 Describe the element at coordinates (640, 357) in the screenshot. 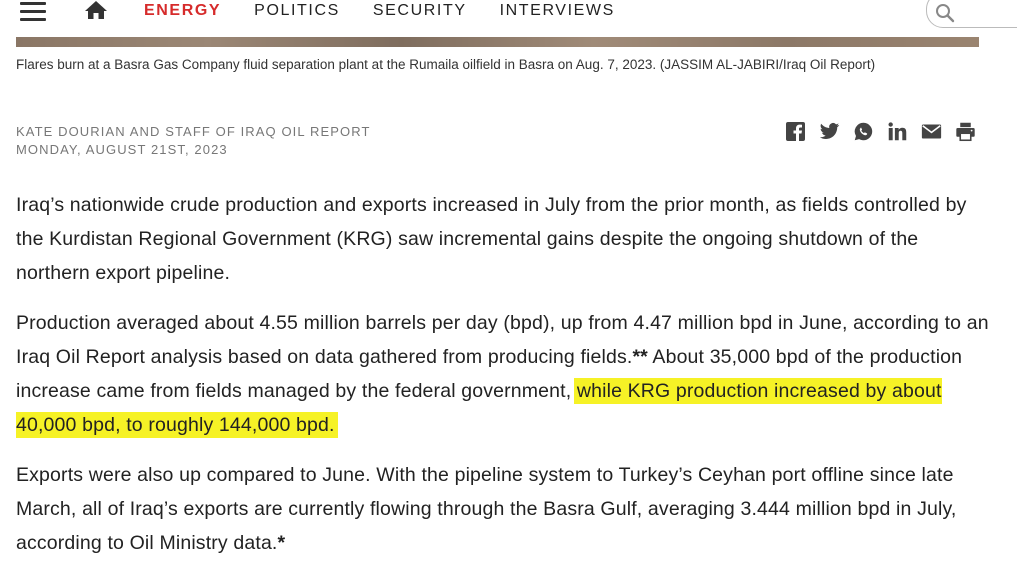

I see `paragraph-2-mark: **` at that location.